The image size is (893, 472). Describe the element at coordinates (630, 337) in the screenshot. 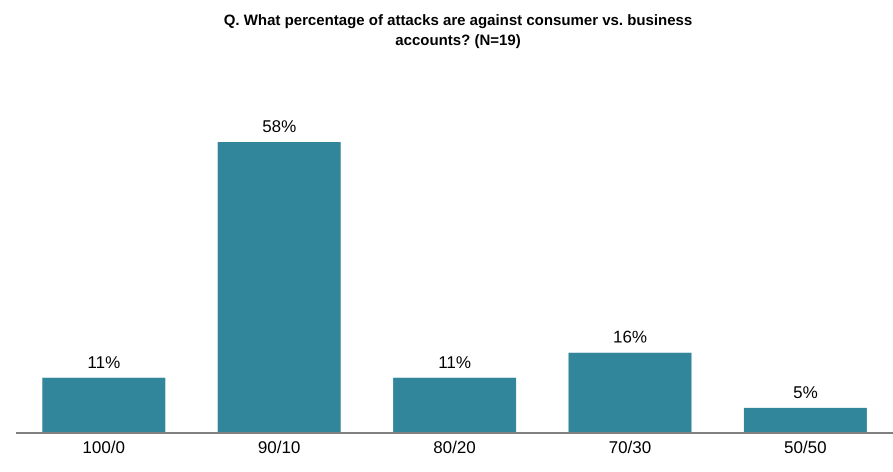

I see `data-label: 16%` at that location.